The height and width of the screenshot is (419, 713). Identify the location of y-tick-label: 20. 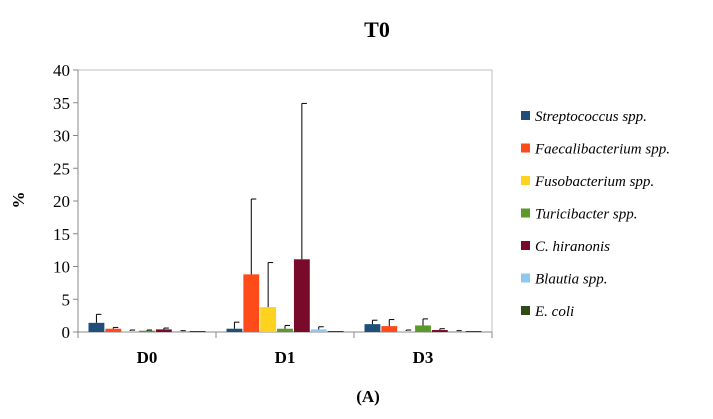
(61, 201).